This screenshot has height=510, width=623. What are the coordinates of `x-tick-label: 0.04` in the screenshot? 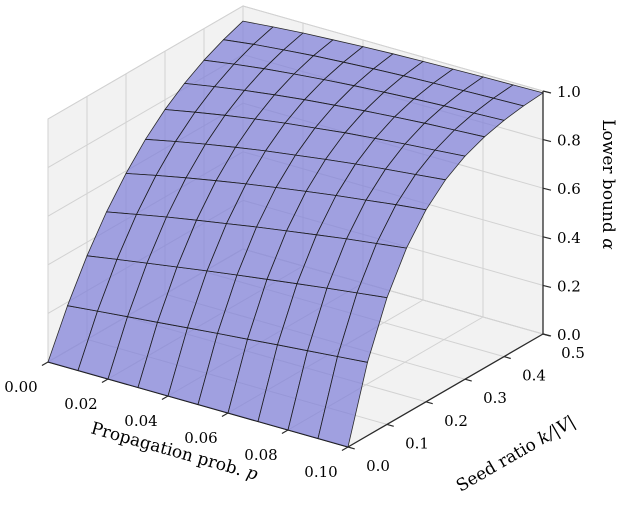 It's located at (140, 421).